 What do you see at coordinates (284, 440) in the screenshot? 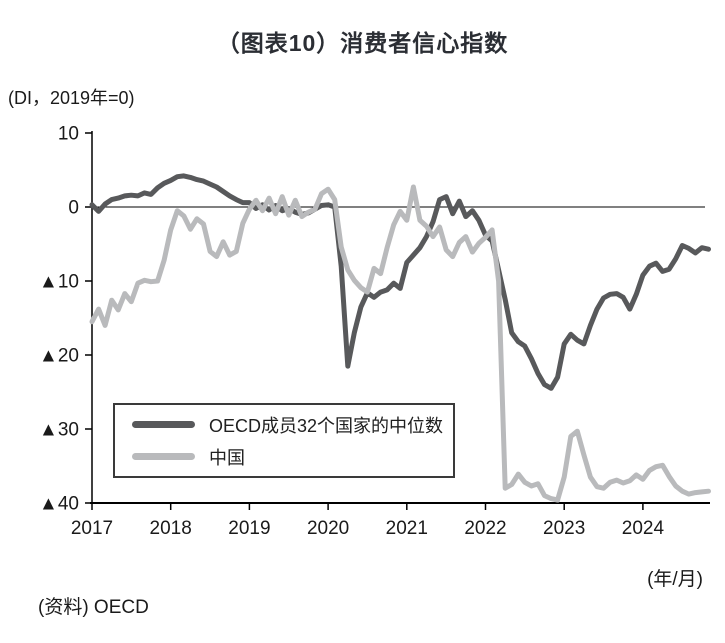
I see `legend-box: OECD成员32个国家的中位数 中国` at bounding box center [284, 440].